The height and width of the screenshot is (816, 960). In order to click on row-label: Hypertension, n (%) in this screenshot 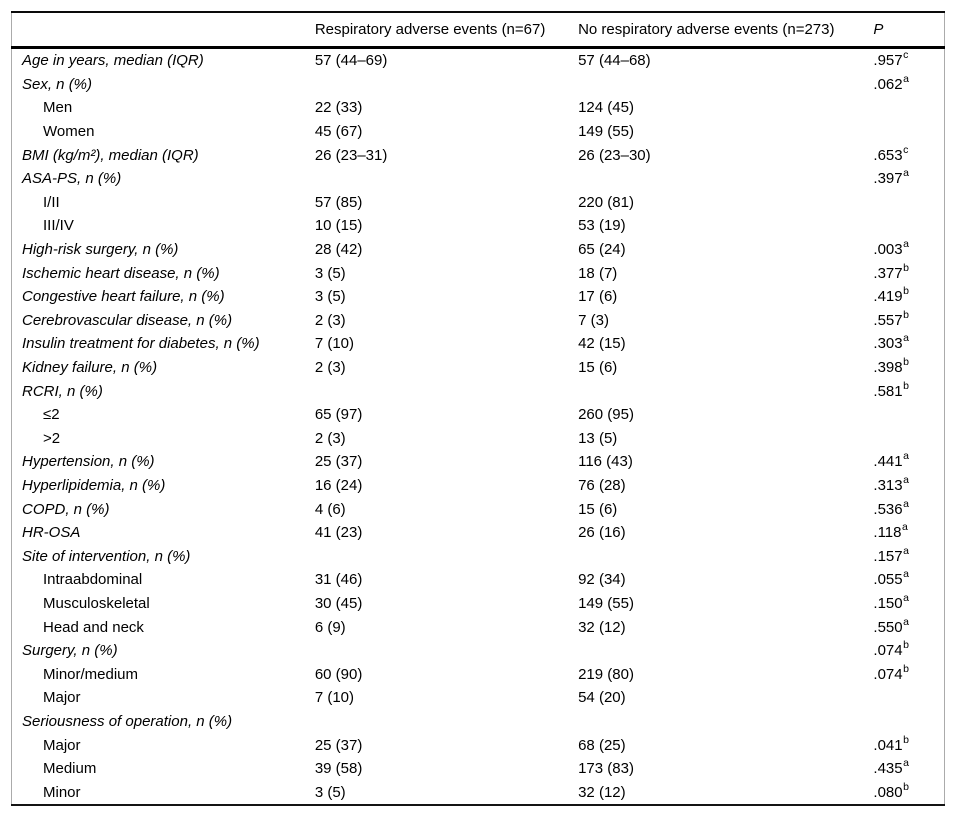, I will do `click(88, 462)`.